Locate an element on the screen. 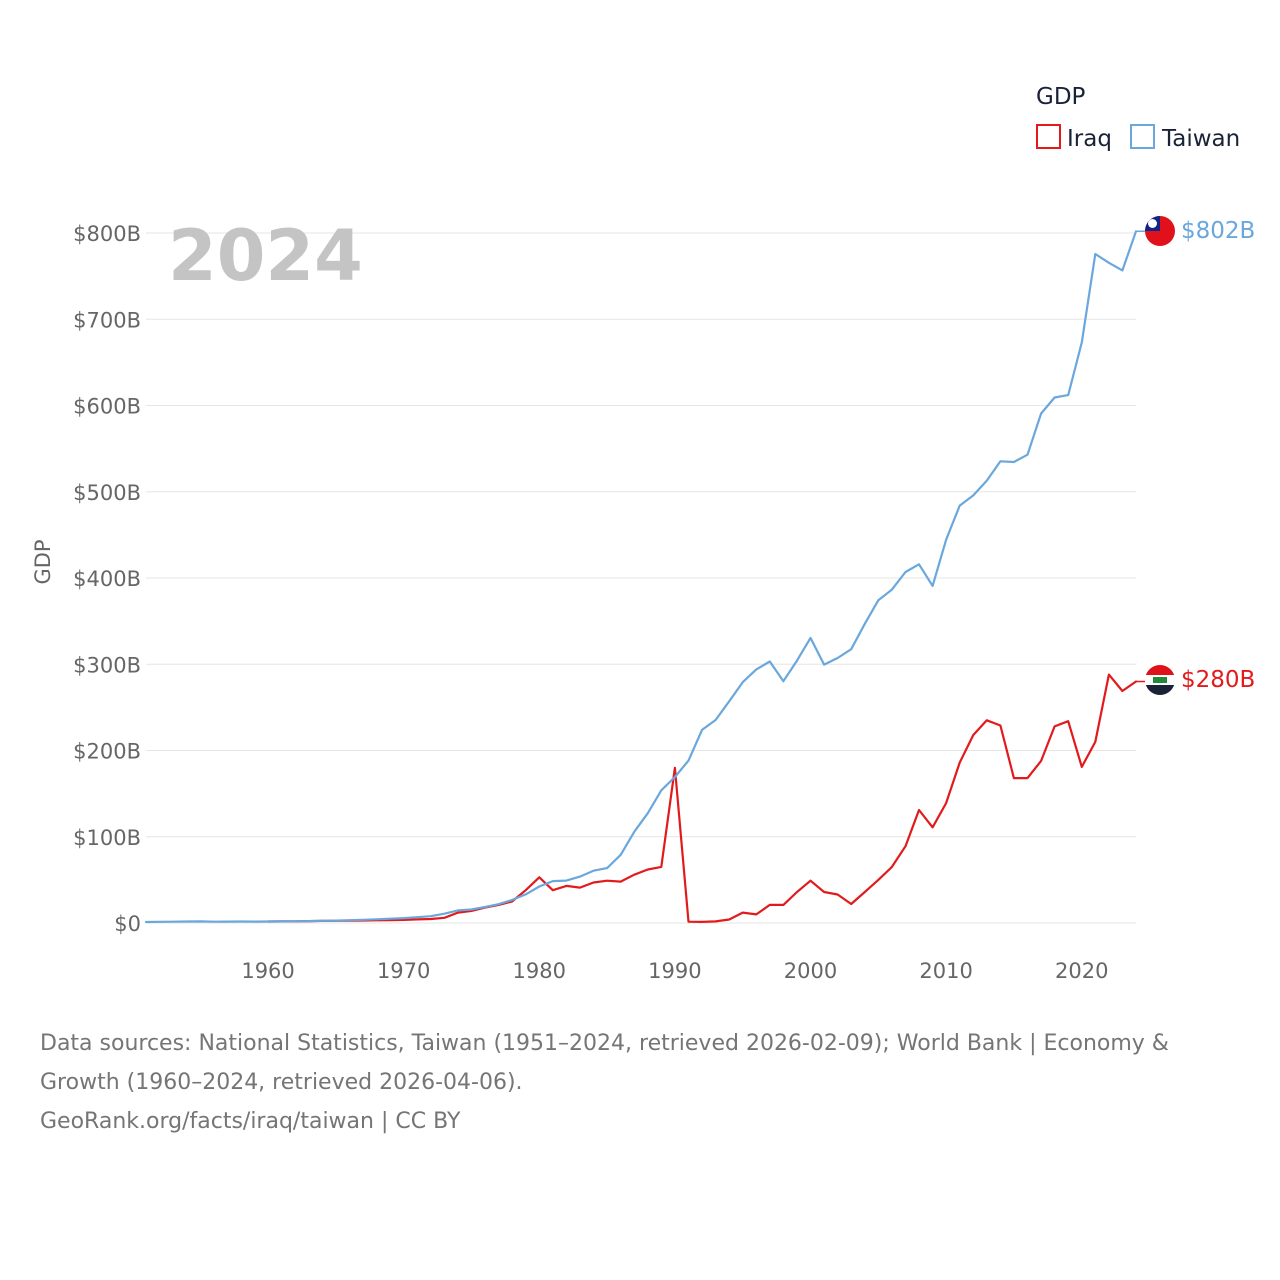 This screenshot has height=1280, width=1280. x-axis-ticks: 1960 1970 1980 1990 2000 2010 2020 is located at coordinates (674, 971).